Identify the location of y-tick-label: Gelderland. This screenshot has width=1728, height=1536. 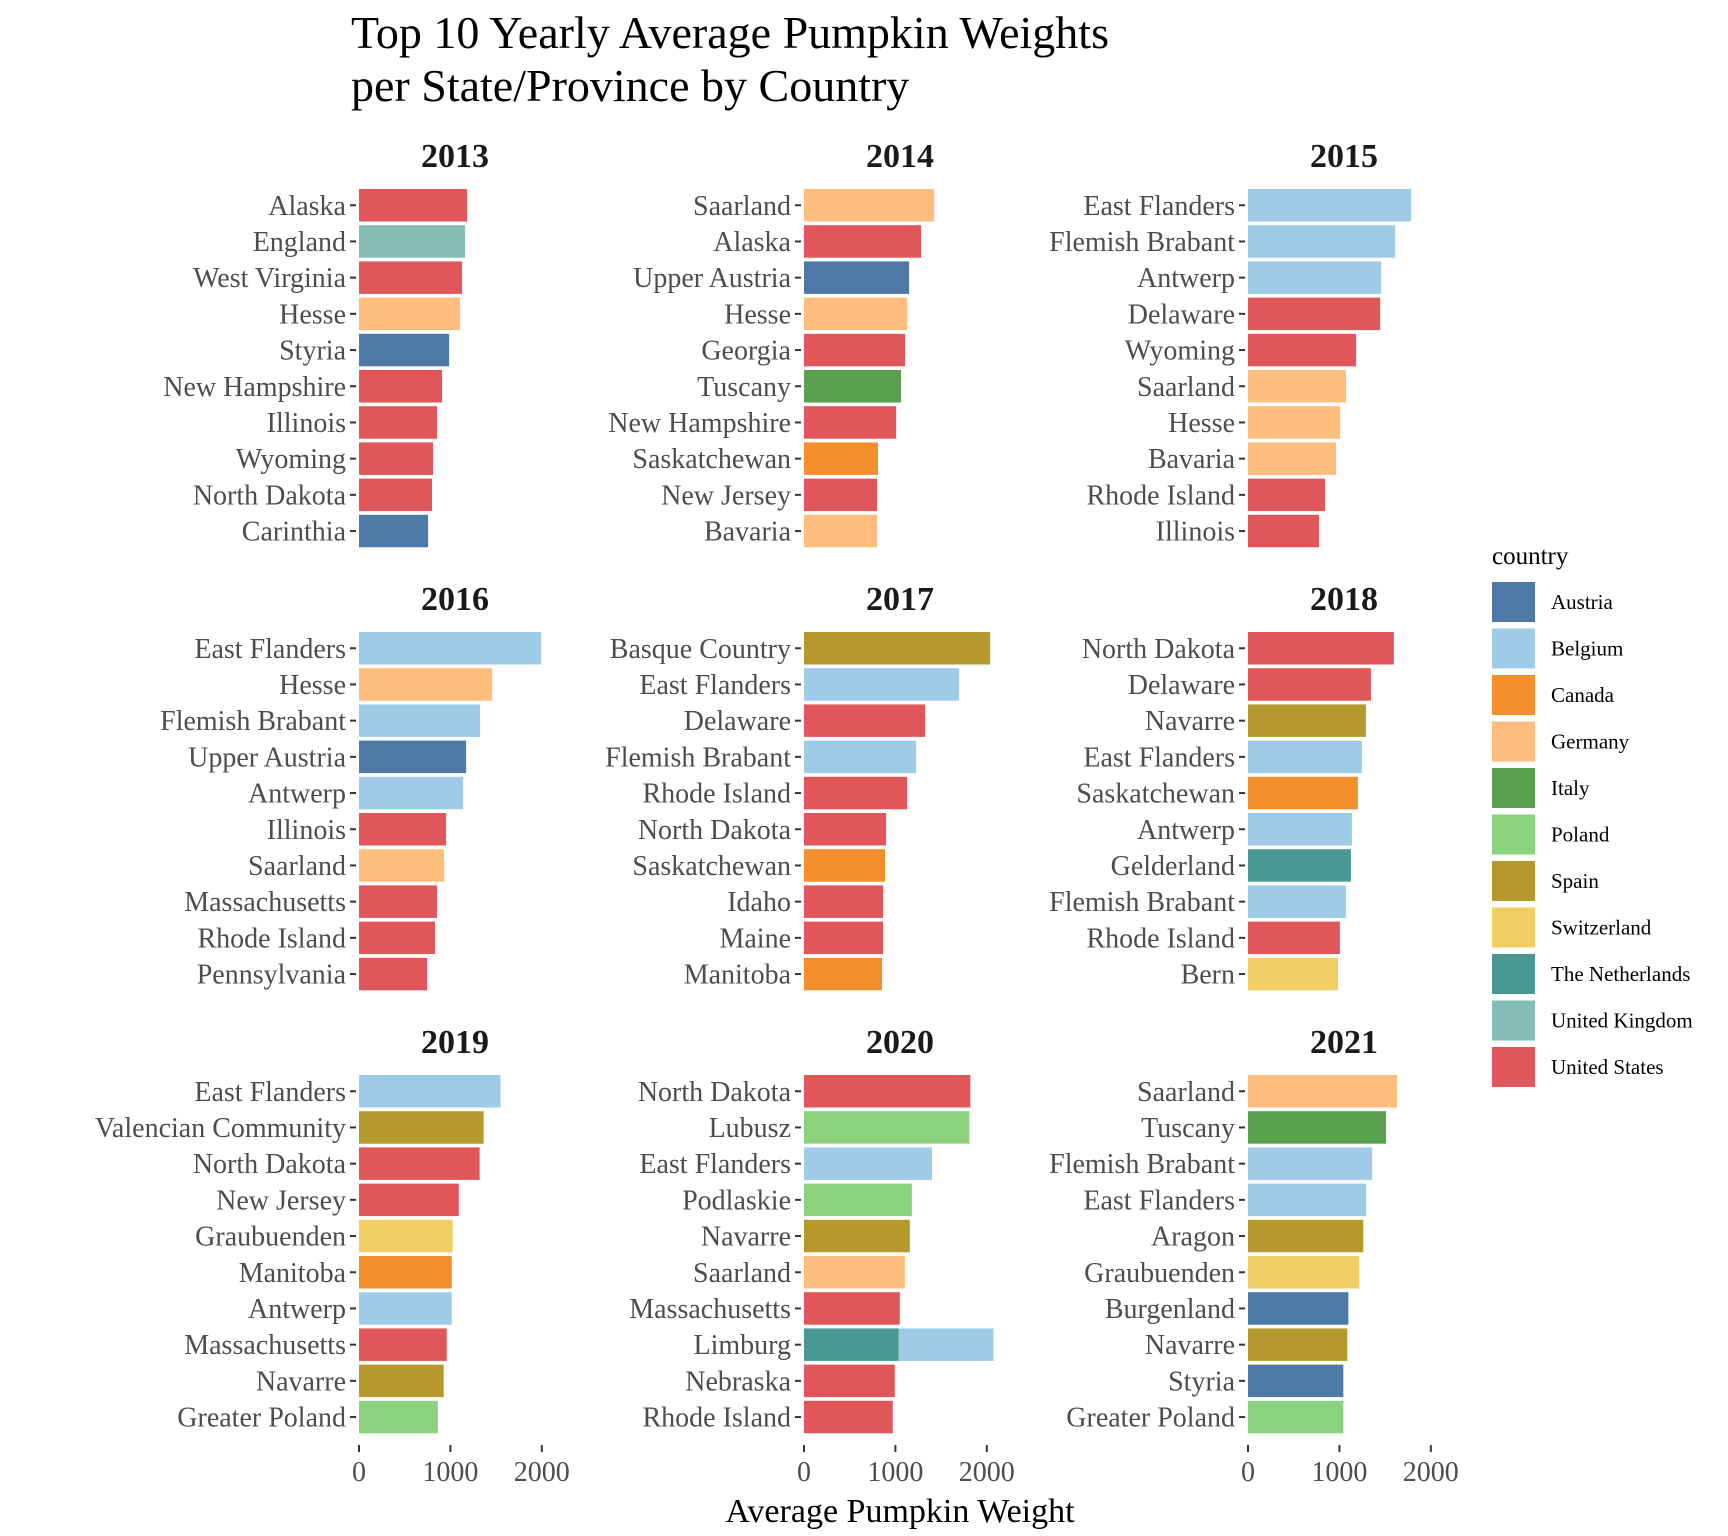
(1173, 866).